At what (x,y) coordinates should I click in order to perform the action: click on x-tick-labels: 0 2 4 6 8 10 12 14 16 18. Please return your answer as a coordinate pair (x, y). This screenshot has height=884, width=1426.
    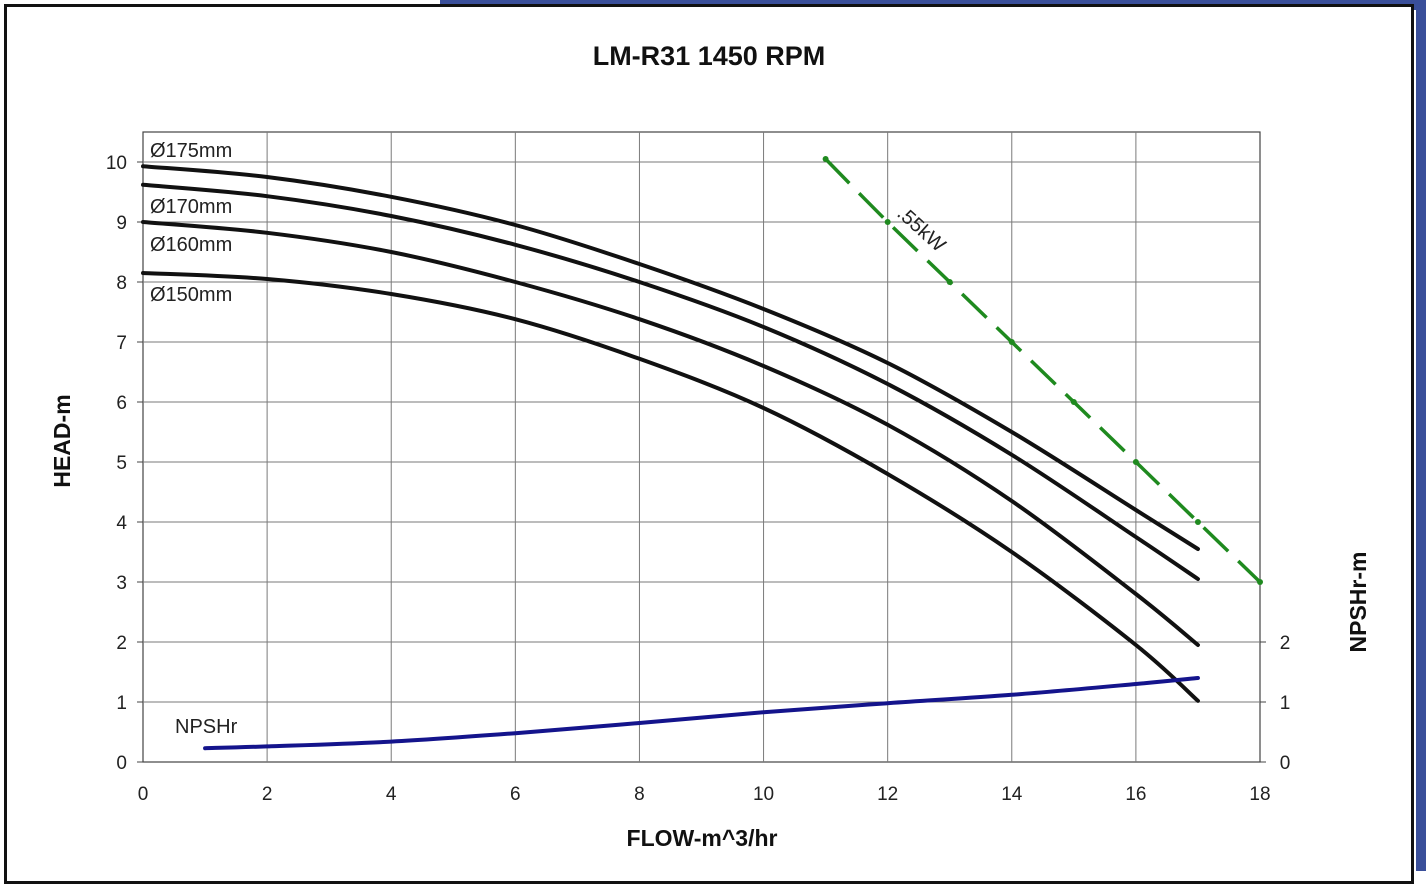
    Looking at the image, I should click on (704, 794).